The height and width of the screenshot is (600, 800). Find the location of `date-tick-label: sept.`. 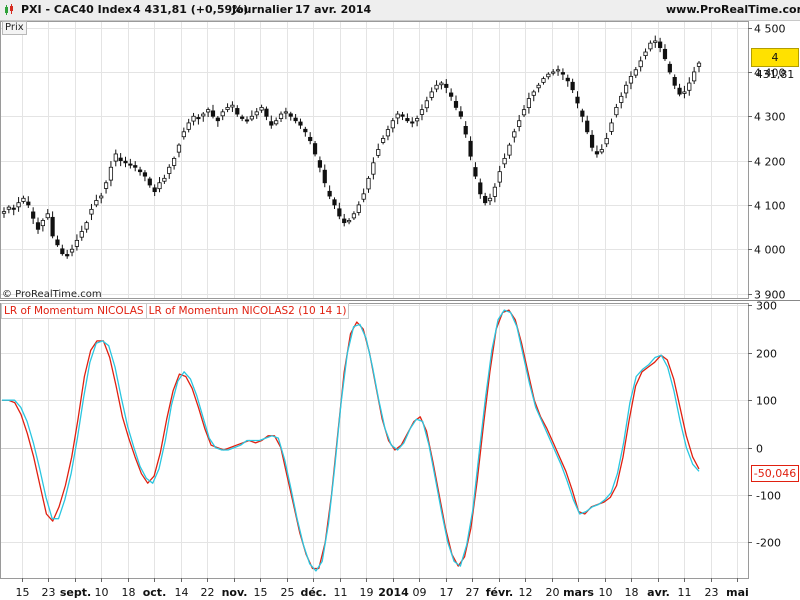

date-tick-label: sept. is located at coordinates (75, 592).